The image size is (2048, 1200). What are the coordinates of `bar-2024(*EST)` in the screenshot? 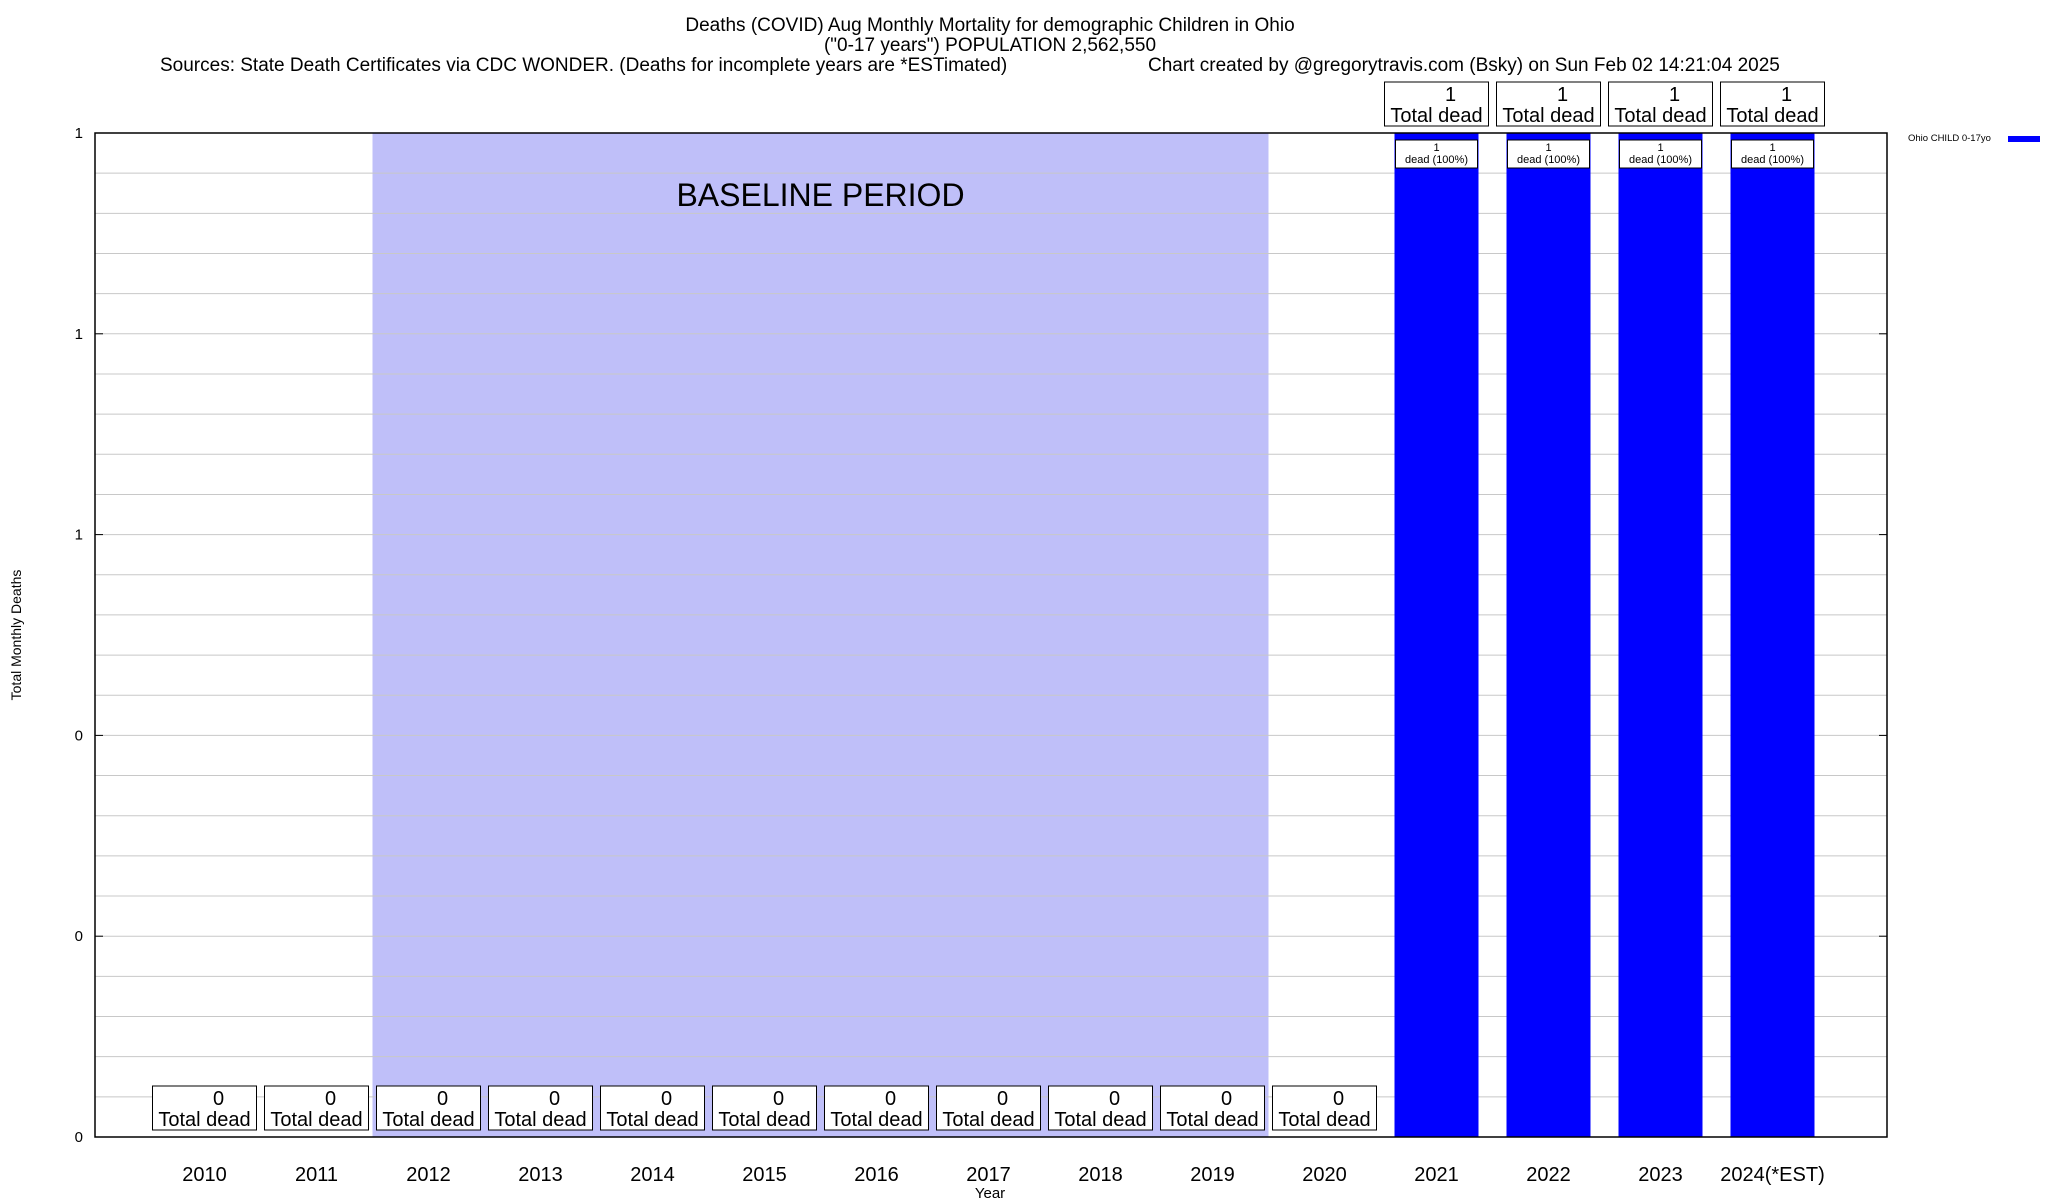 It's located at (1772, 635).